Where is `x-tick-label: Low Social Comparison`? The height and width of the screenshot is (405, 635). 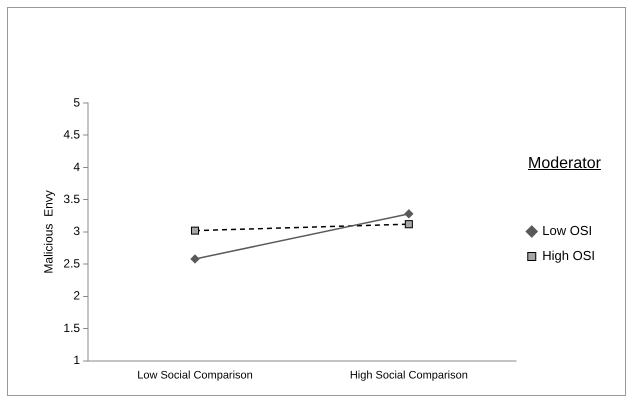 x-tick-label: Low Social Comparison is located at coordinates (195, 375).